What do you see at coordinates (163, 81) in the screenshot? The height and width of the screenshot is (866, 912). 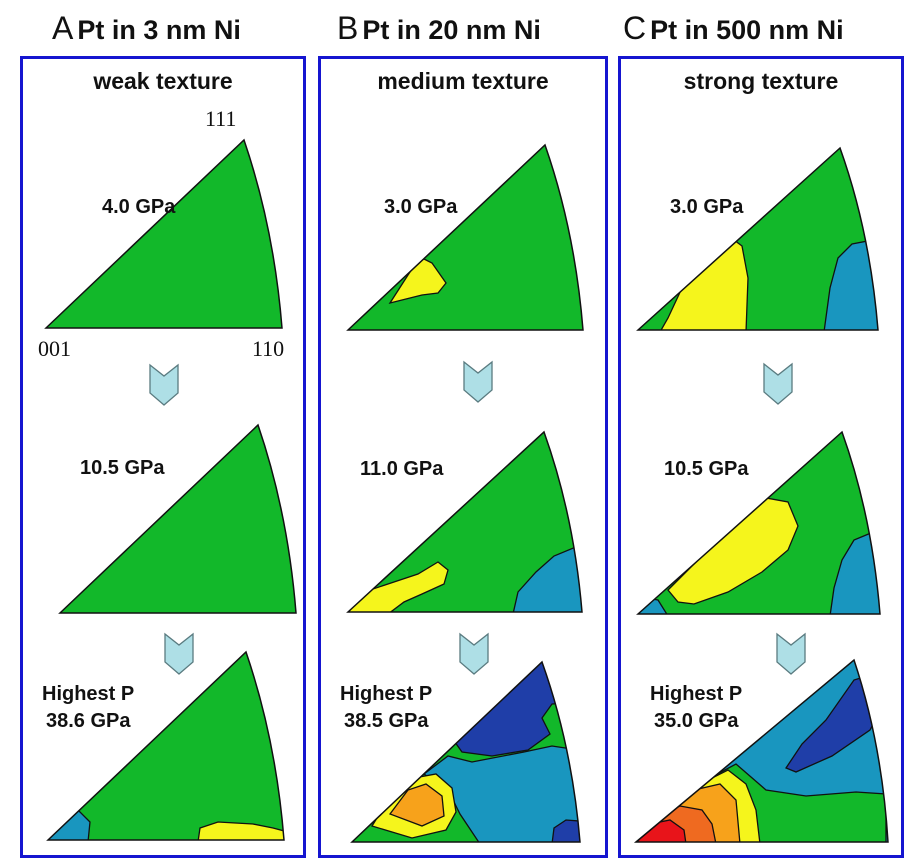 I see `texture-title-a: weak texture` at bounding box center [163, 81].